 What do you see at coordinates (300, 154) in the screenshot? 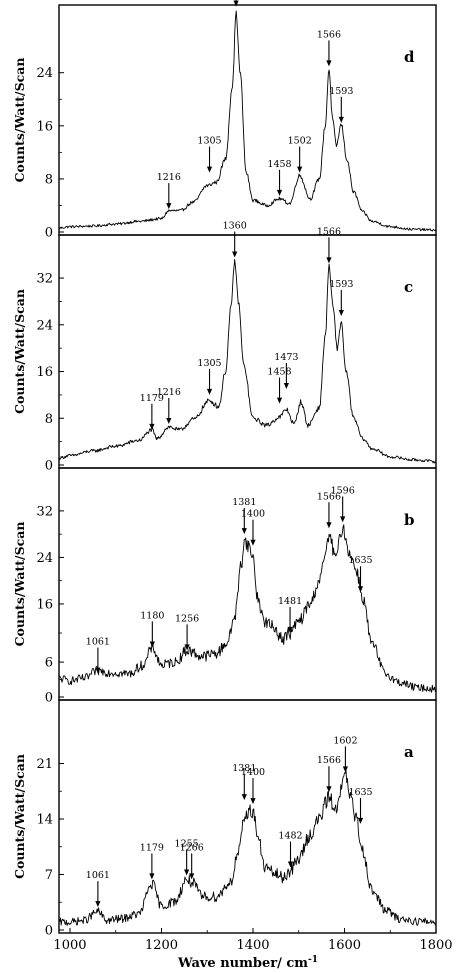
I see `peak-marker: 1502` at bounding box center [300, 154].